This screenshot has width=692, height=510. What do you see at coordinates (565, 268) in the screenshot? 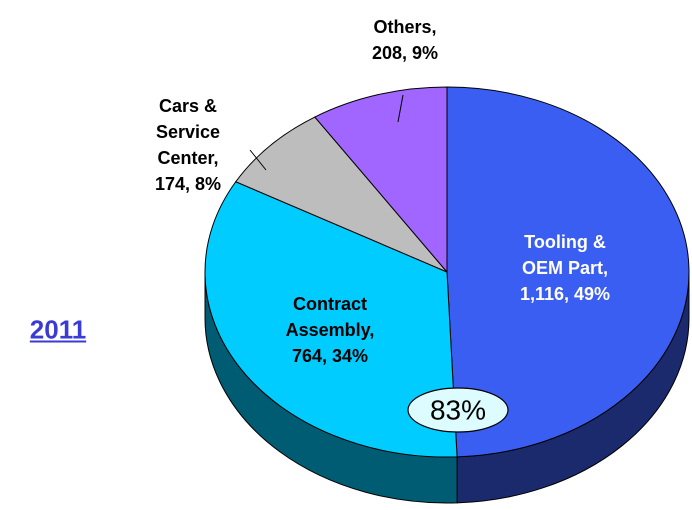
I see `data-label: Tooling & OEM Part, 1,116, 49%` at bounding box center [565, 268].